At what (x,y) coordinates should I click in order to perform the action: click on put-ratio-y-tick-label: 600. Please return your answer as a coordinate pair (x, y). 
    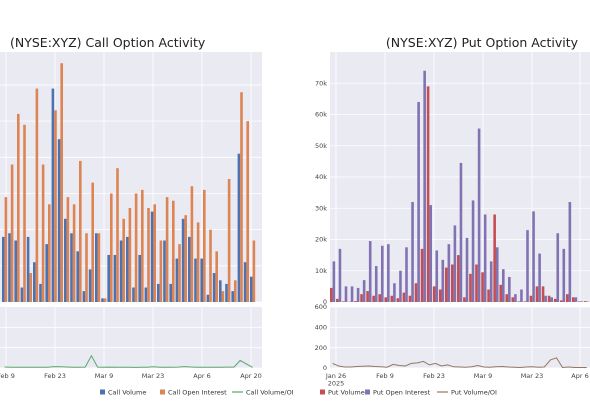
    Looking at the image, I should click on (321, 307).